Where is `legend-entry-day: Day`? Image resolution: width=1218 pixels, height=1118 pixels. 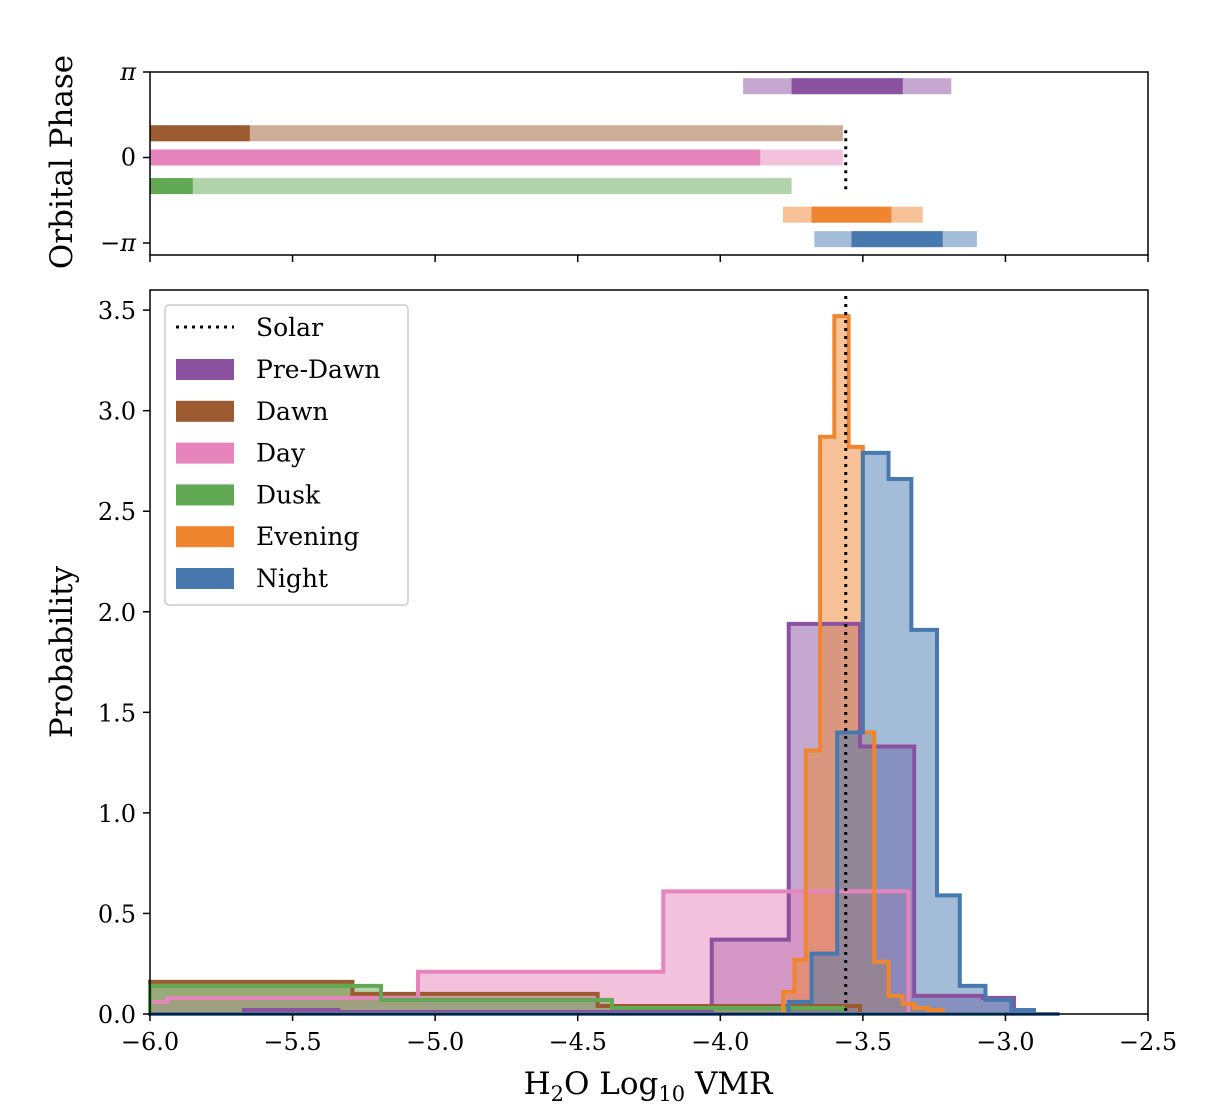
legend-entry-day: Day is located at coordinates (281, 453).